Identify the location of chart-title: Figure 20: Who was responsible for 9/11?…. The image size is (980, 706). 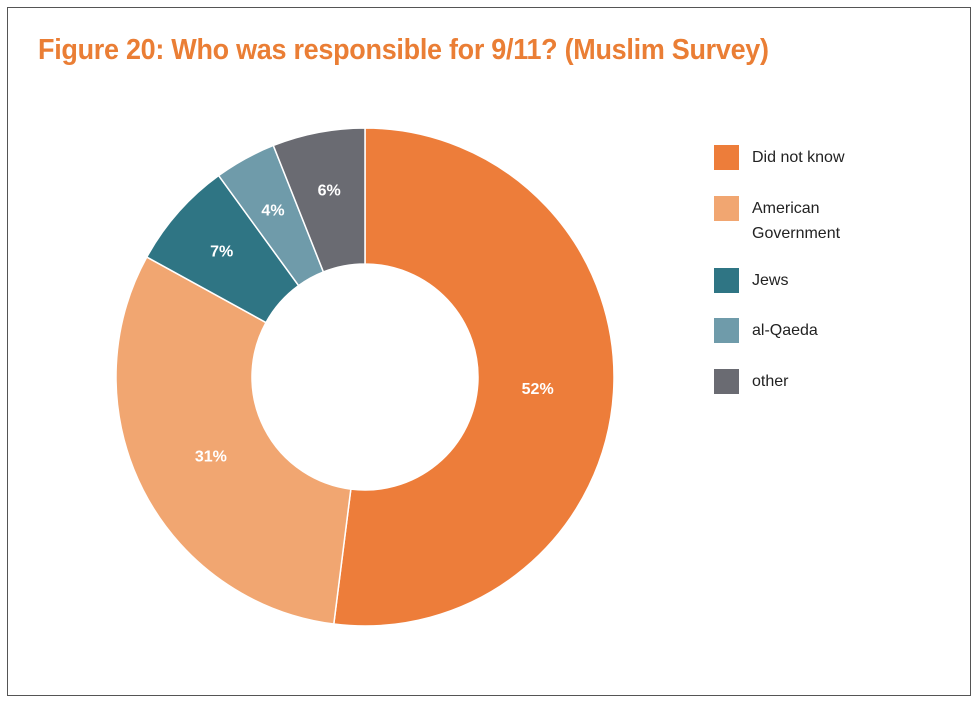
(403, 50).